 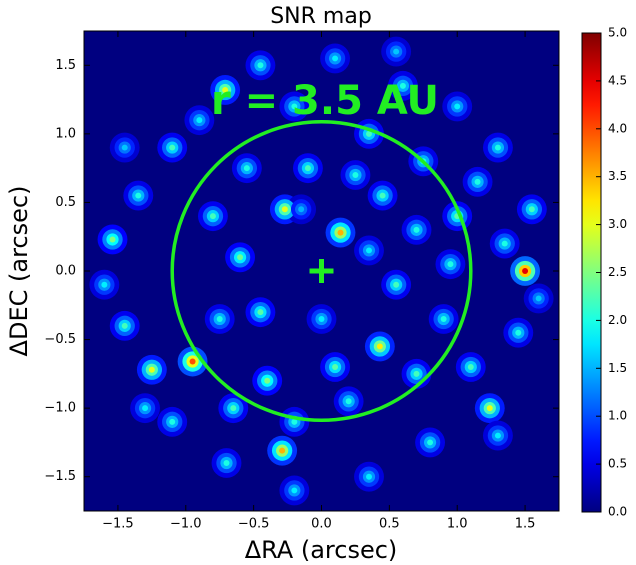 What do you see at coordinates (617, 128) in the screenshot?
I see `colorbar-tick-label: 4.0` at bounding box center [617, 128].